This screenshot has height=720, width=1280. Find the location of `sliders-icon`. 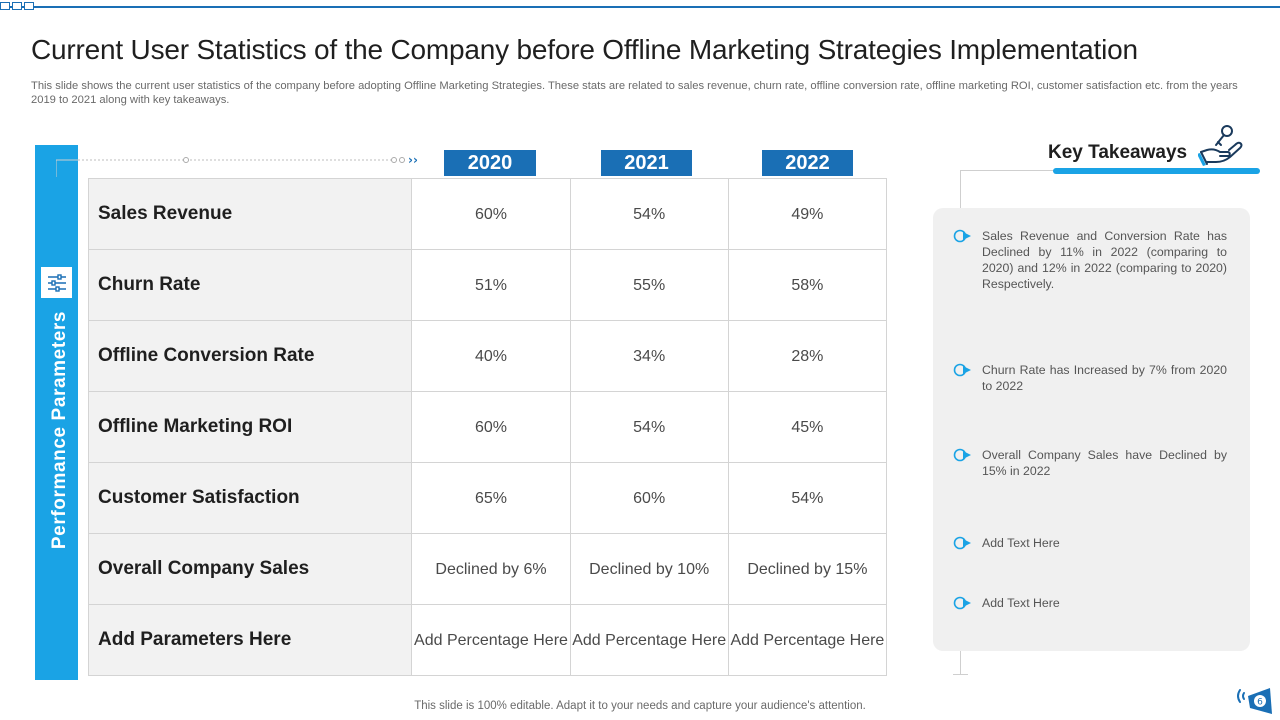

sliders-icon is located at coordinates (56, 282).